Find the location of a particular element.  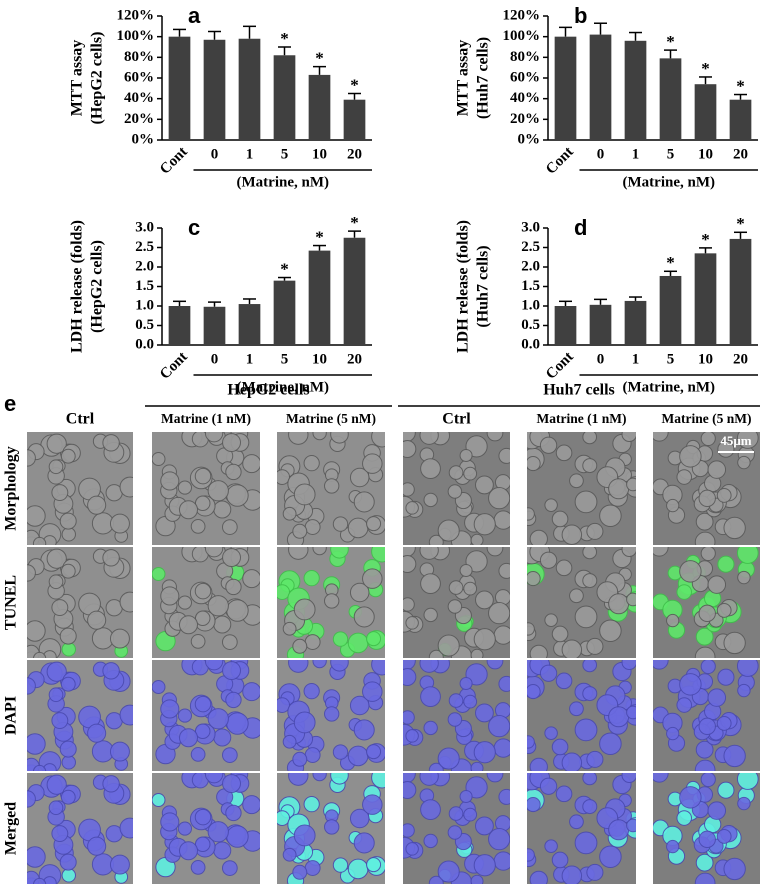

y-tick-label: 1.0 is located at coordinates (144, 305).